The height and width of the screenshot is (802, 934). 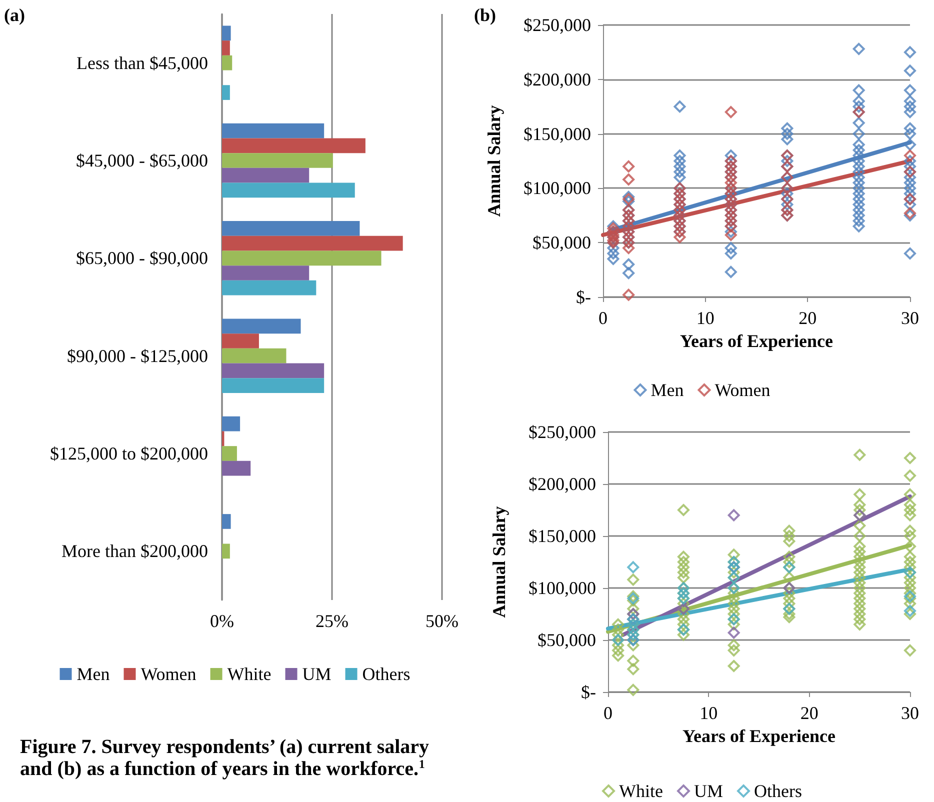 What do you see at coordinates (485, 15) in the screenshot?
I see `text: (b)` at bounding box center [485, 15].